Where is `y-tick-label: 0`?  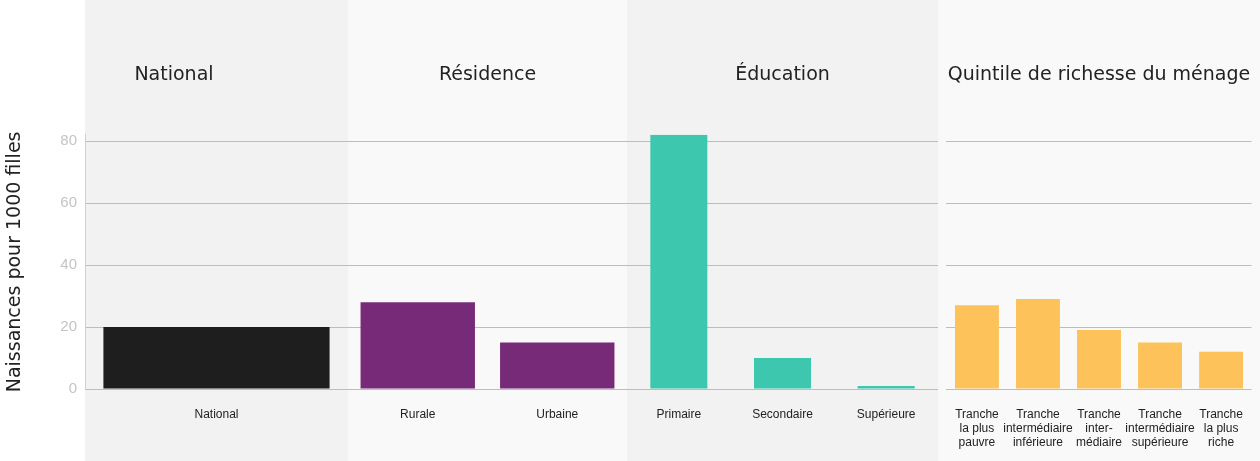
y-tick-label: 0 is located at coordinates (72, 388).